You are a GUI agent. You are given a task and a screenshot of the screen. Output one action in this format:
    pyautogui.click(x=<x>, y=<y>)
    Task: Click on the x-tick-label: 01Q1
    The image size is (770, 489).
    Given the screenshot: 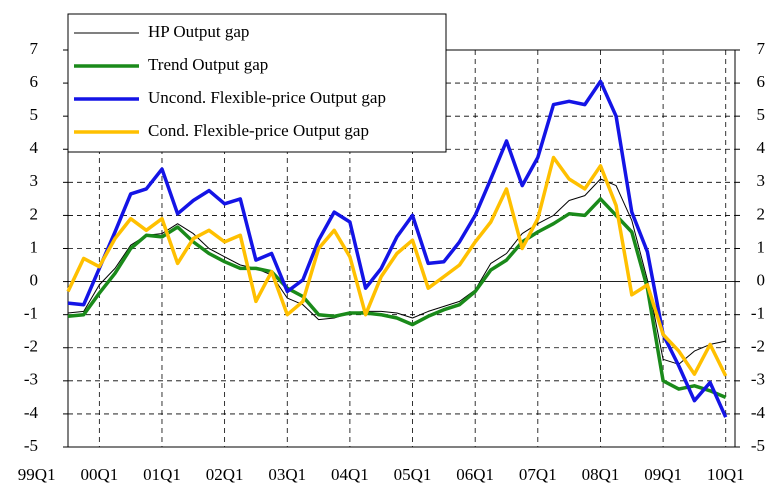 What is the action you would take?
    pyautogui.click(x=162, y=474)
    